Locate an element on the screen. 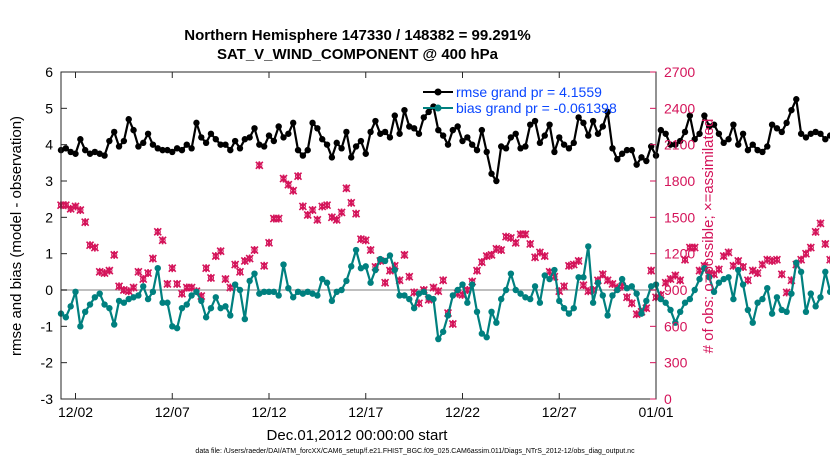 This screenshot has width=830, height=470. y-right-tick-label: 0 is located at coordinates (668, 399).